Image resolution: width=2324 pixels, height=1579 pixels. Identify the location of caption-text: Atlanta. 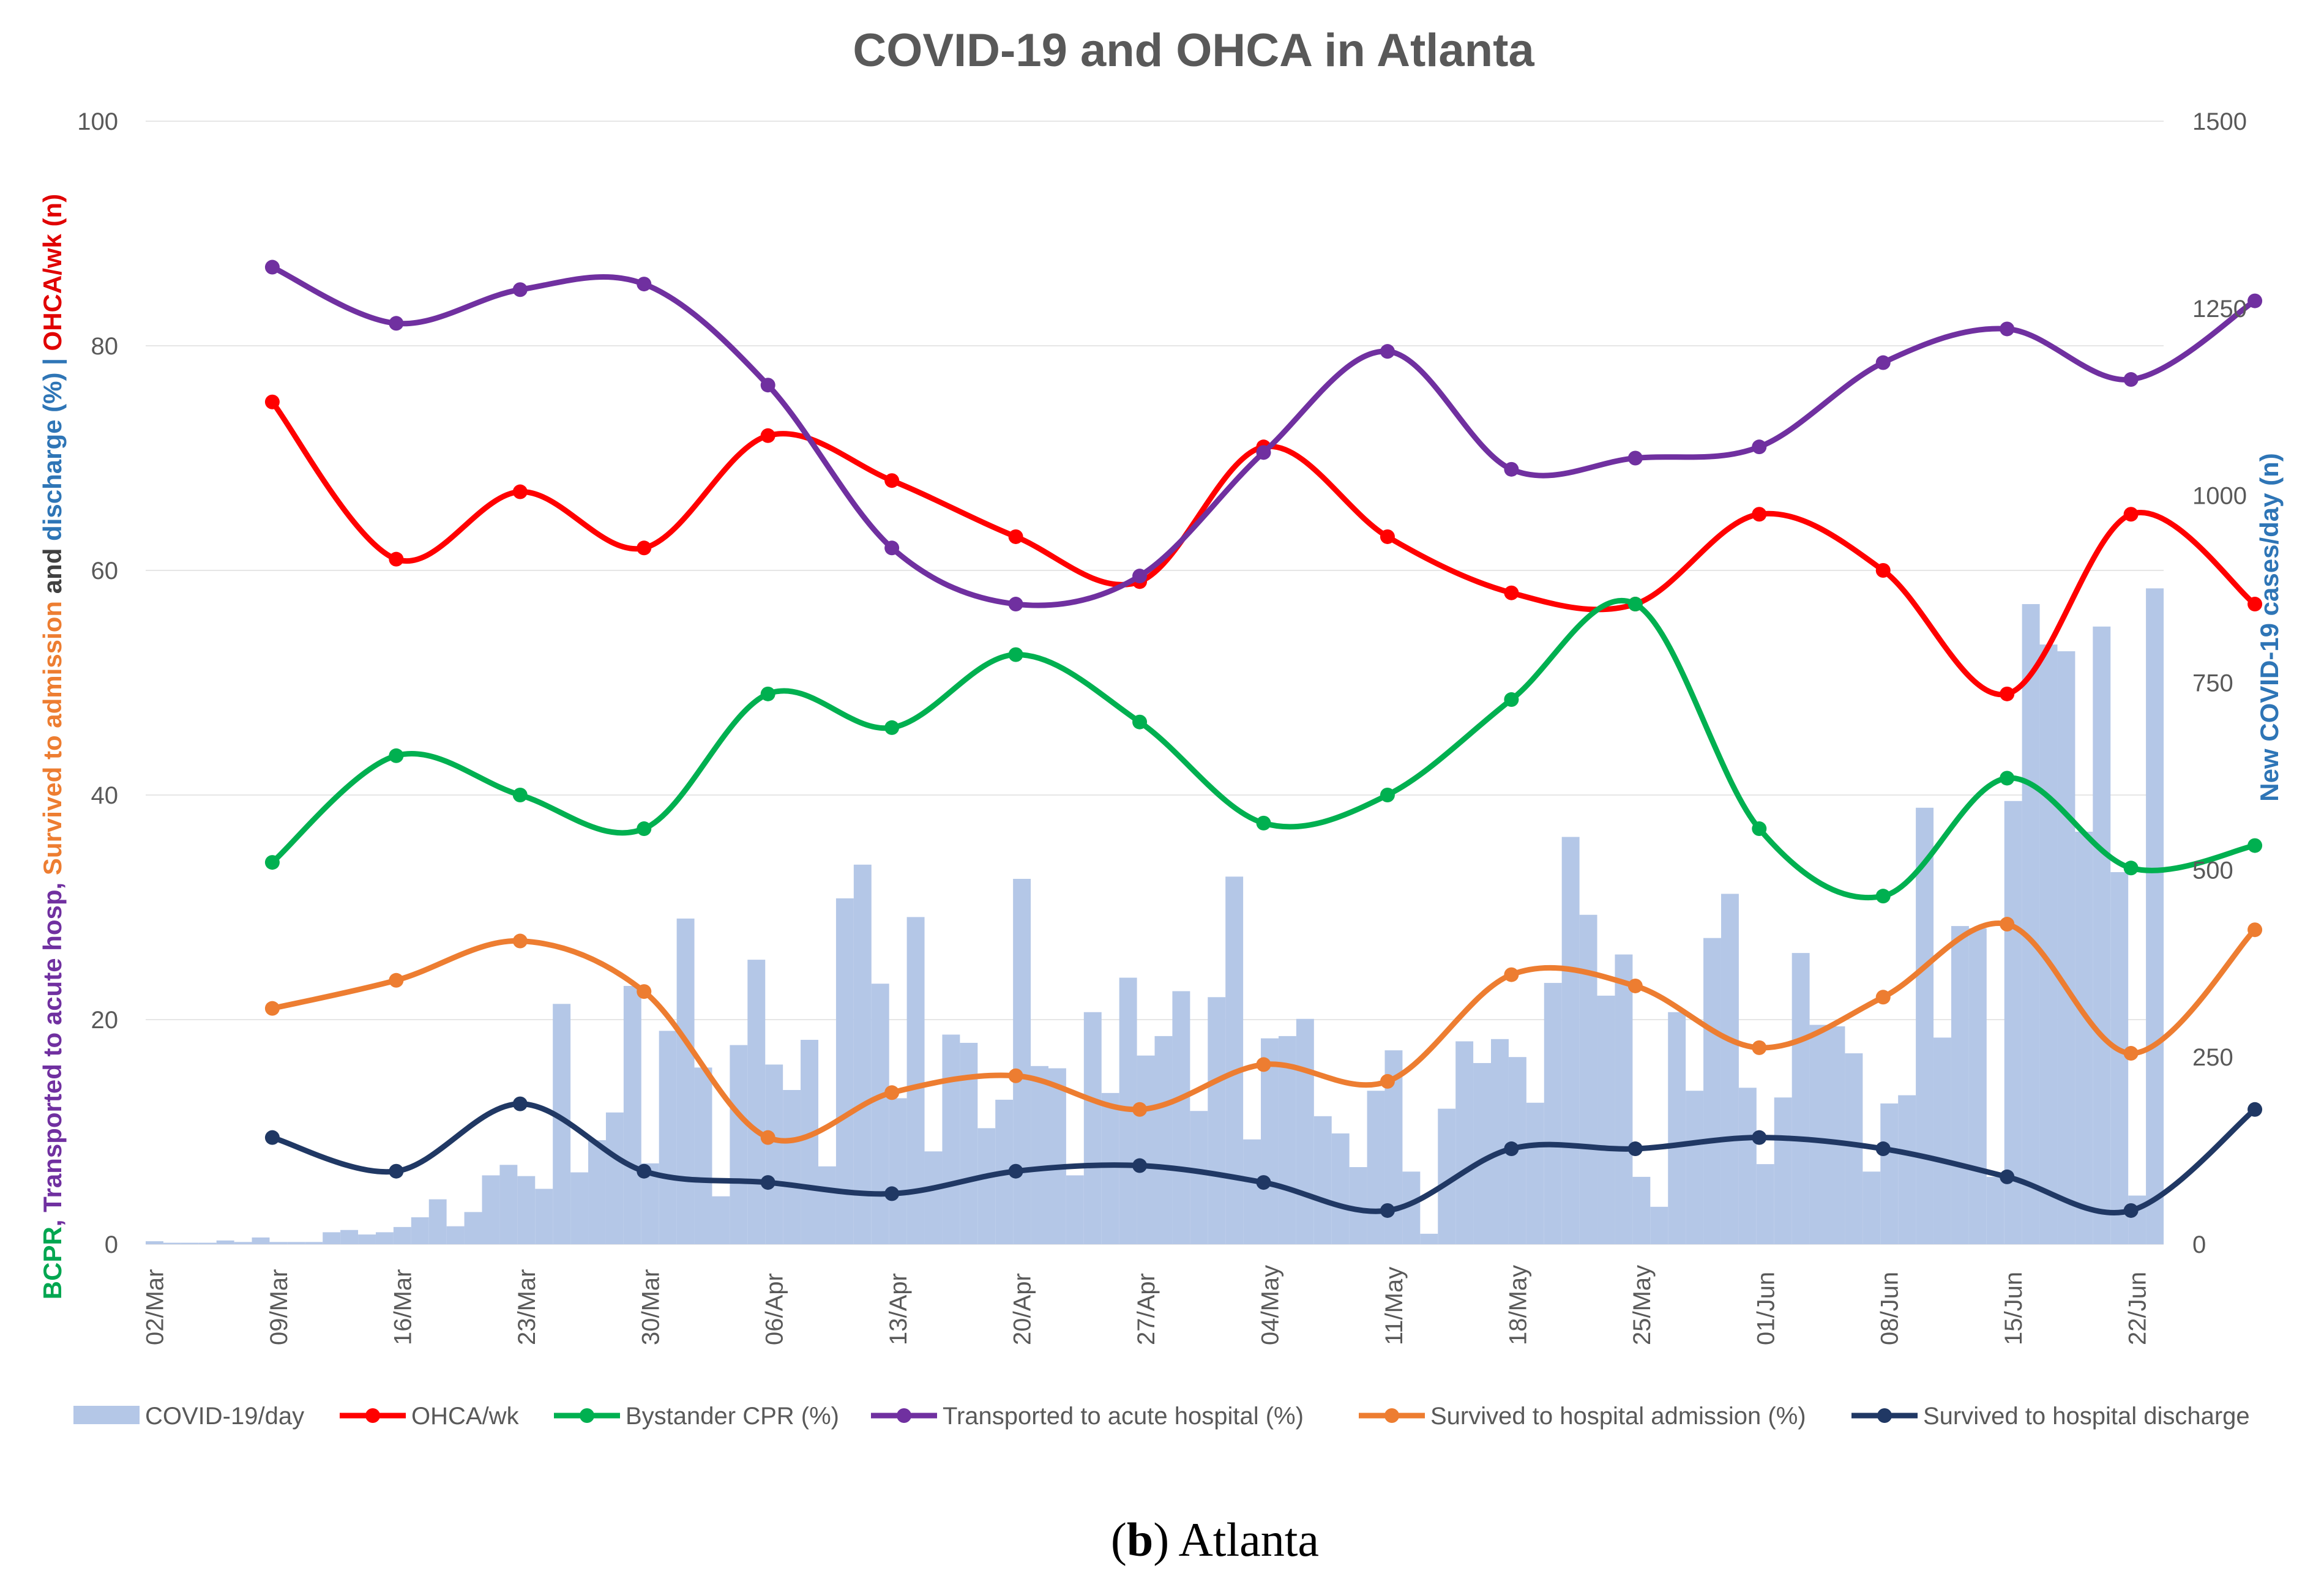
(1248, 1539).